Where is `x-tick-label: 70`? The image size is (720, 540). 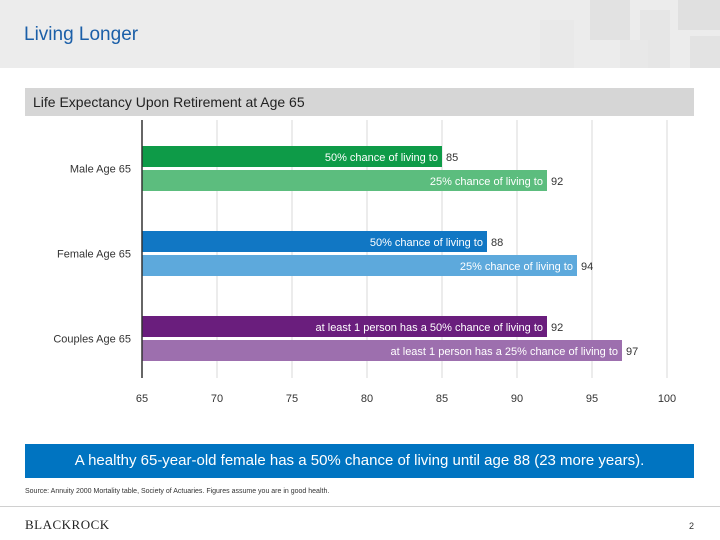 x-tick-label: 70 is located at coordinates (217, 399).